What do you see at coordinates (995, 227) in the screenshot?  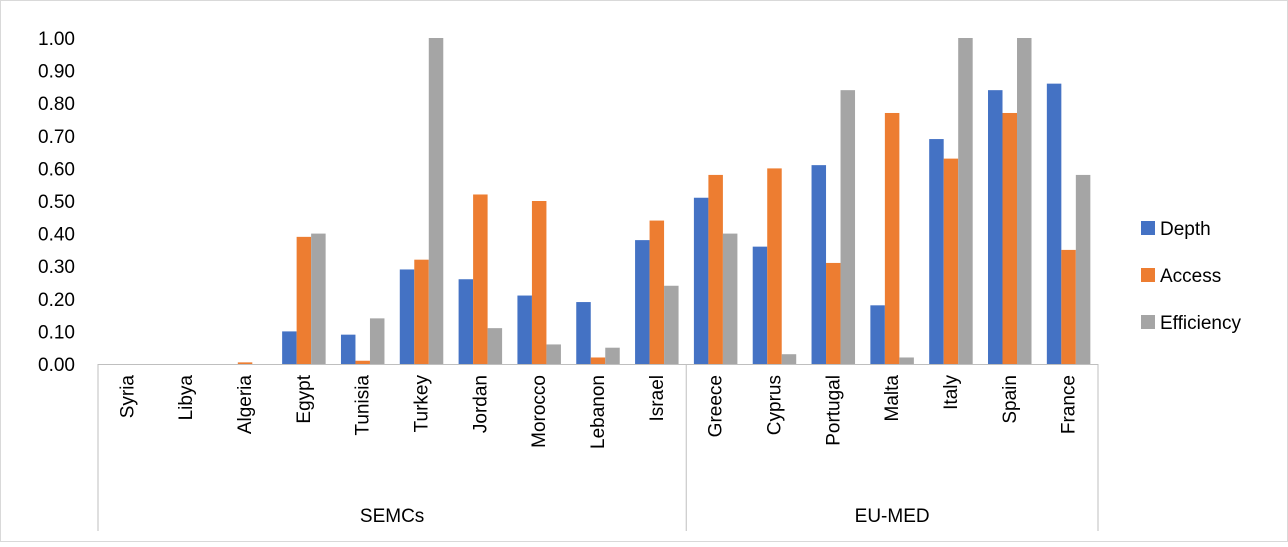 I see `bar-depth-spain` at bounding box center [995, 227].